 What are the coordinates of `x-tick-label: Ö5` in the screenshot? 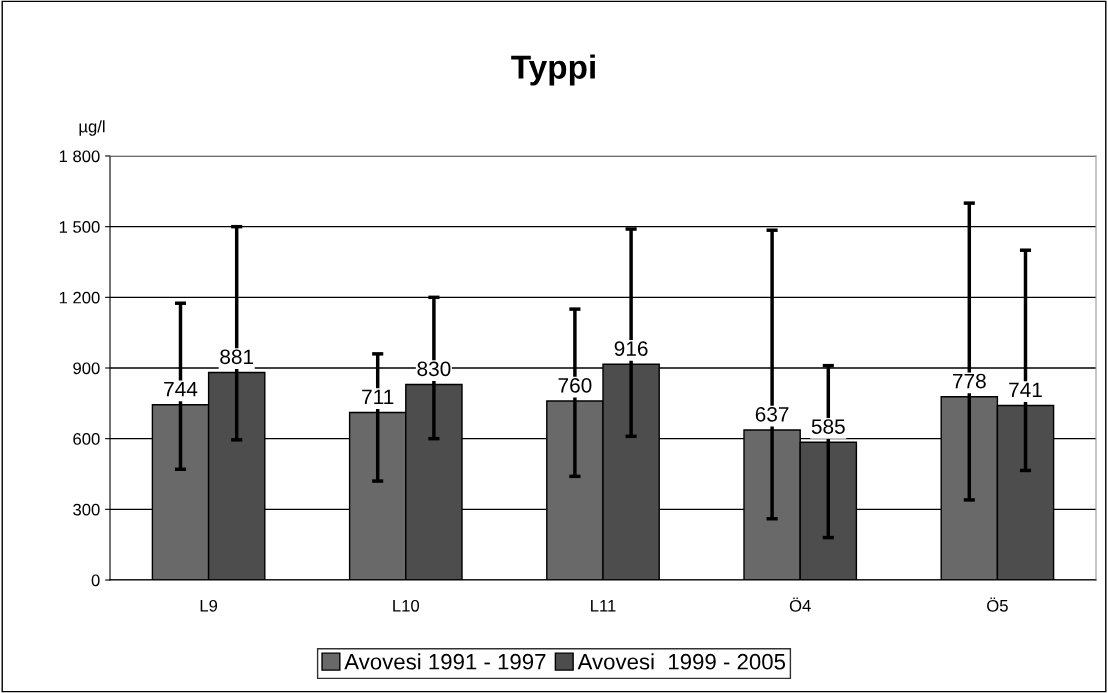 It's located at (997, 604).